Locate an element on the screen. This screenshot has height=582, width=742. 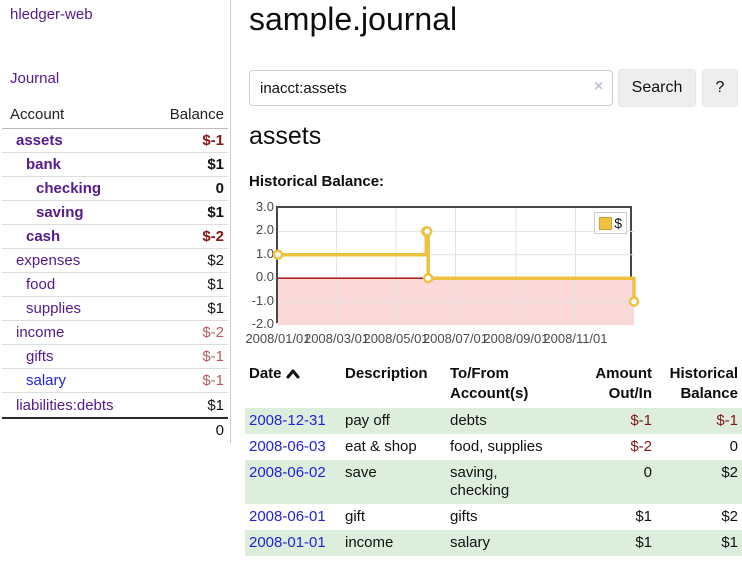
account-link: expenses is located at coordinates (48, 260).